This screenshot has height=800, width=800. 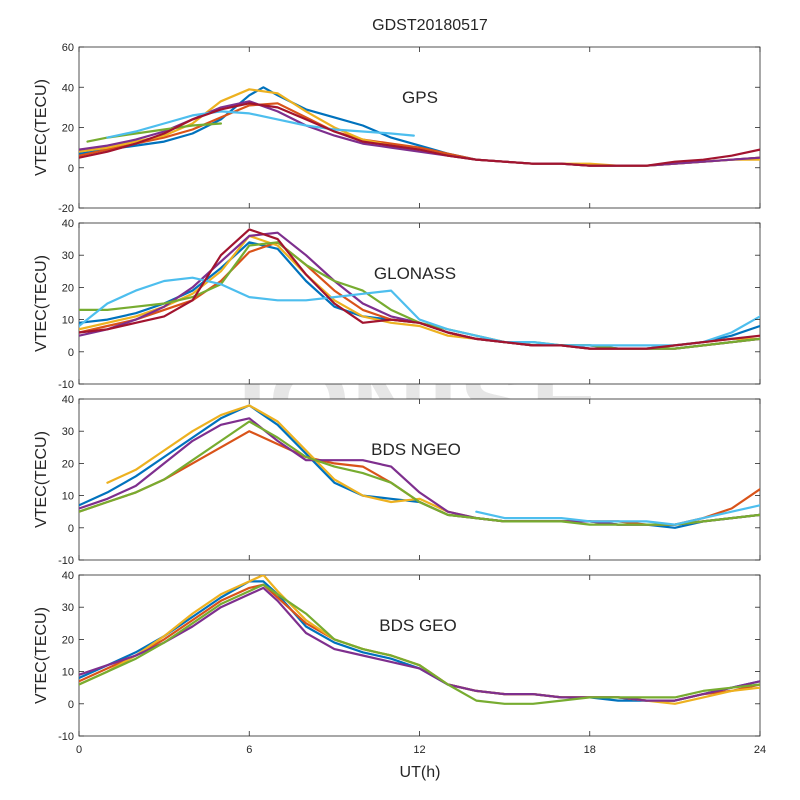 I want to click on x-tick-label: 24, so click(x=760, y=750).